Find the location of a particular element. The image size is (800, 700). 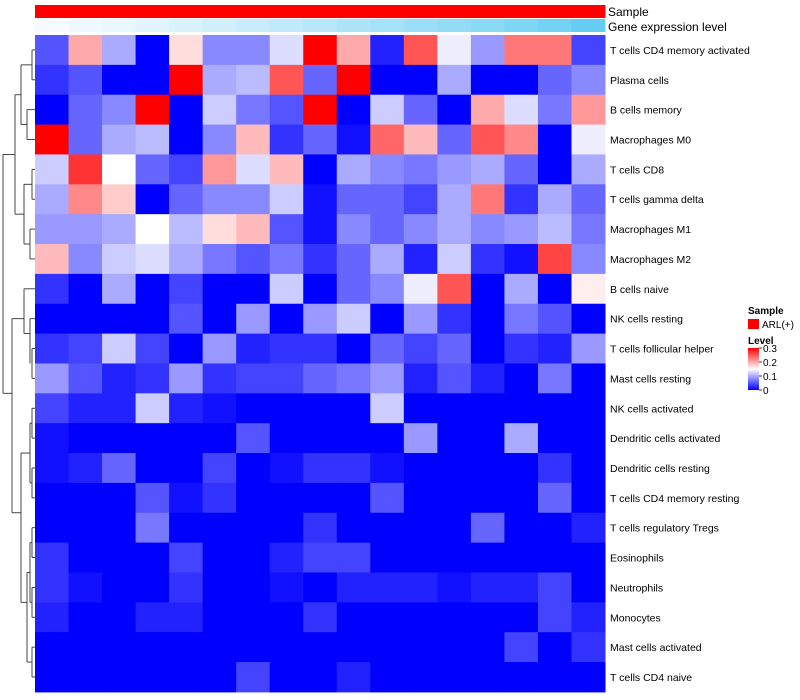

row-label: NK cells resting is located at coordinates (646, 320).